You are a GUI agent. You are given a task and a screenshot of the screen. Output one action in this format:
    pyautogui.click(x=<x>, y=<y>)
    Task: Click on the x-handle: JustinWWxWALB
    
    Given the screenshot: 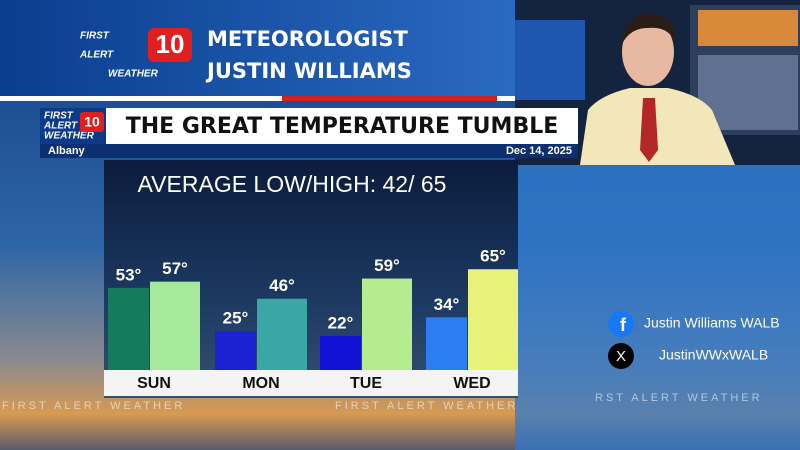 What is the action you would take?
    pyautogui.click(x=713, y=355)
    